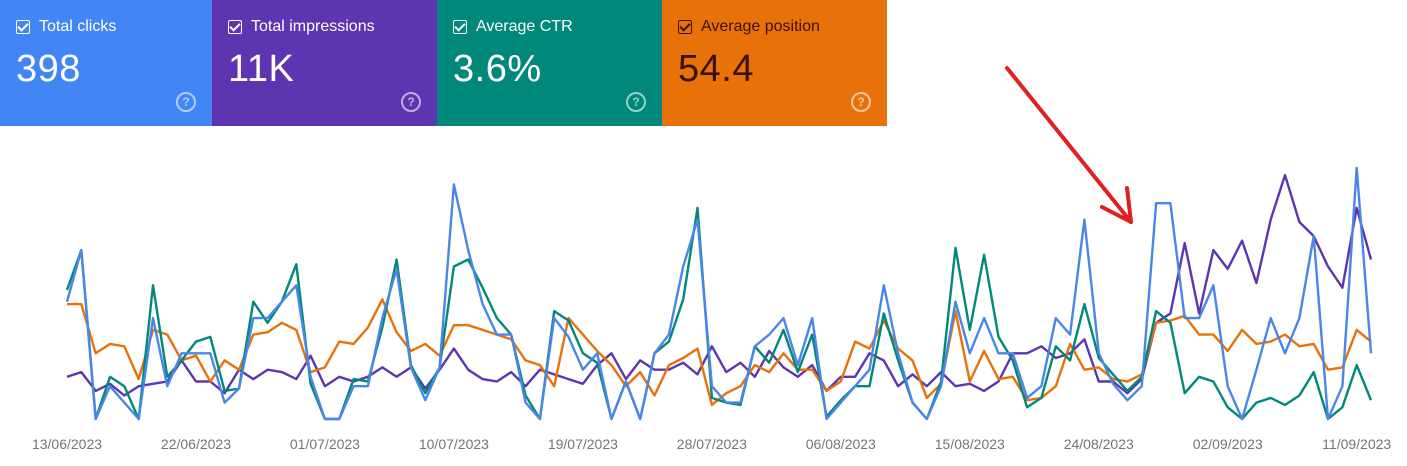 The width and height of the screenshot is (1407, 466). Describe the element at coordinates (1228, 444) in the screenshot. I see `x-tick-label: 02/09/2023` at that location.